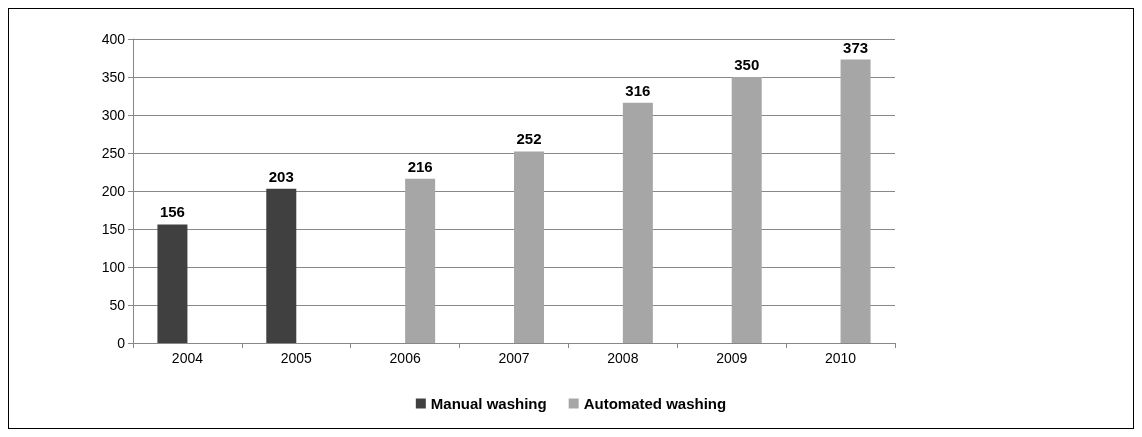  I want to click on x-tick-label: 2004, so click(187, 358).